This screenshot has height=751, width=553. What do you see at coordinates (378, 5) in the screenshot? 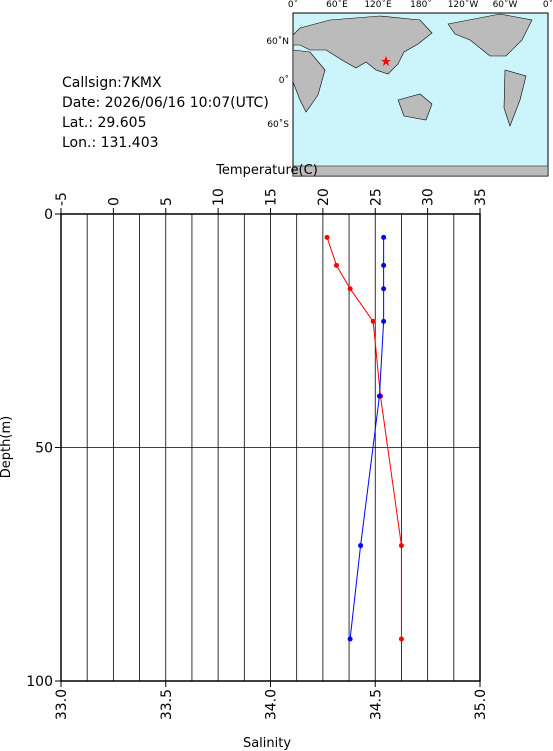
I see `map-lon-label: 120˚E` at bounding box center [378, 5].